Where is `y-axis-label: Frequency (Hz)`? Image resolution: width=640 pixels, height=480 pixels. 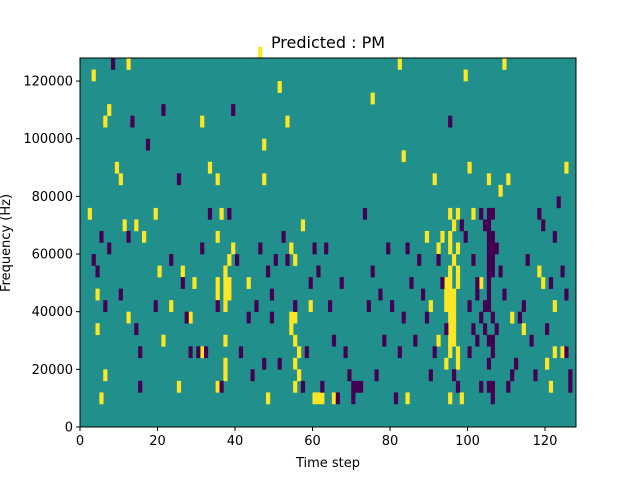 y-axis-label: Frequency (Hz) is located at coordinates (7, 243).